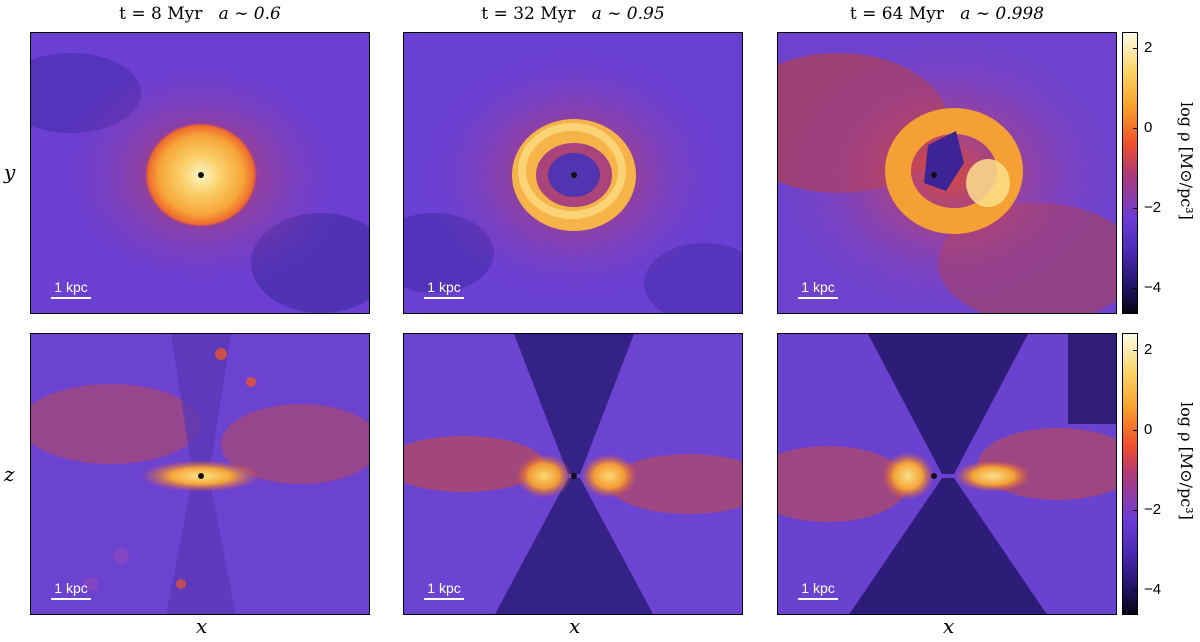 The image size is (1200, 642). What do you see at coordinates (1186, 161) in the screenshot?
I see `colorbar-label-top: log ρ [M⊙/pc³]` at bounding box center [1186, 161].